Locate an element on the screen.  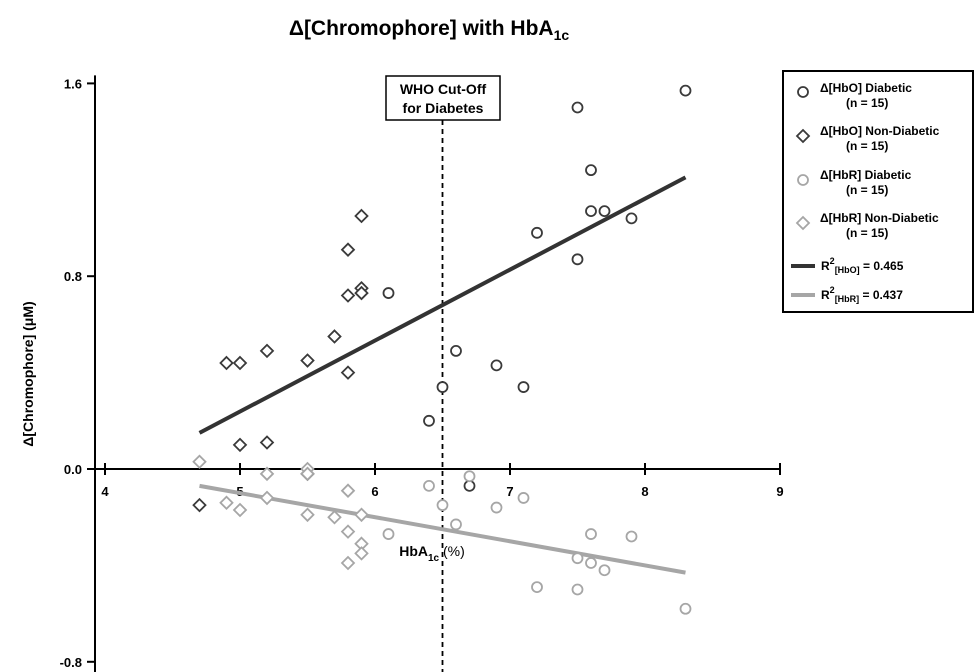
legend-hbr-fit-r: R is located at coordinates (825, 295).